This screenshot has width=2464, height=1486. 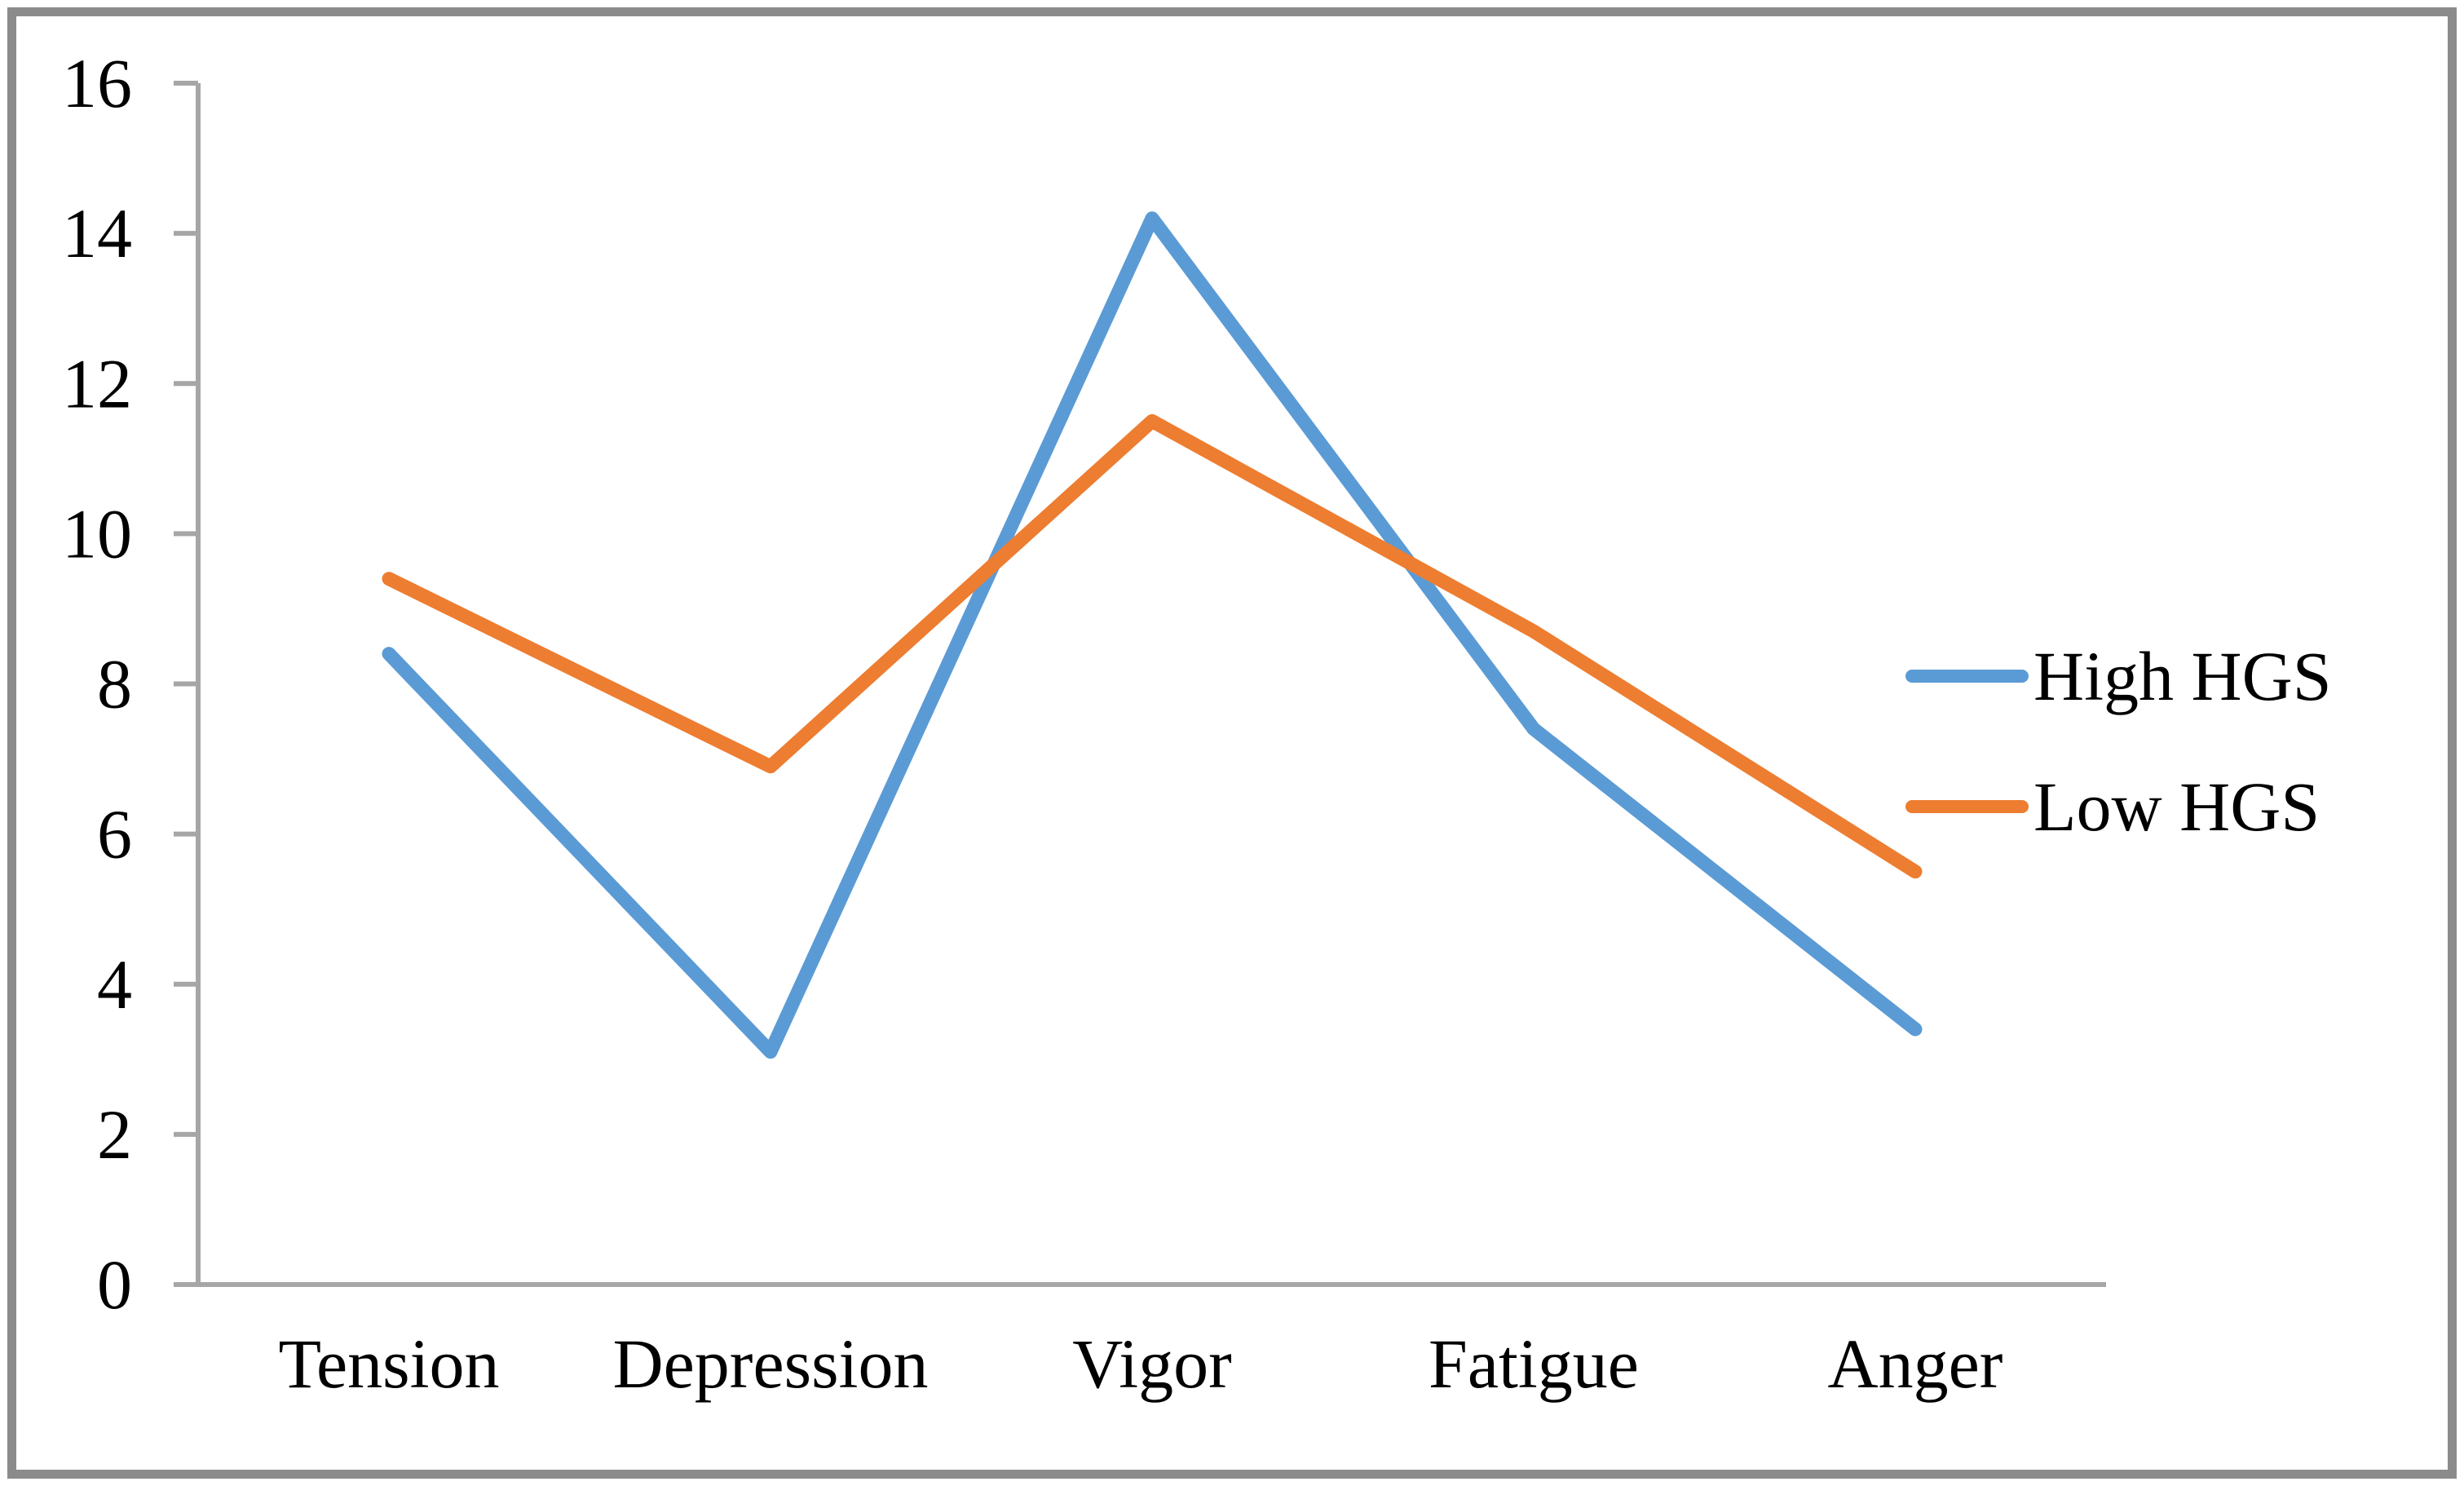 What do you see at coordinates (97, 233) in the screenshot?
I see `y-axis-tick-label: 14` at bounding box center [97, 233].